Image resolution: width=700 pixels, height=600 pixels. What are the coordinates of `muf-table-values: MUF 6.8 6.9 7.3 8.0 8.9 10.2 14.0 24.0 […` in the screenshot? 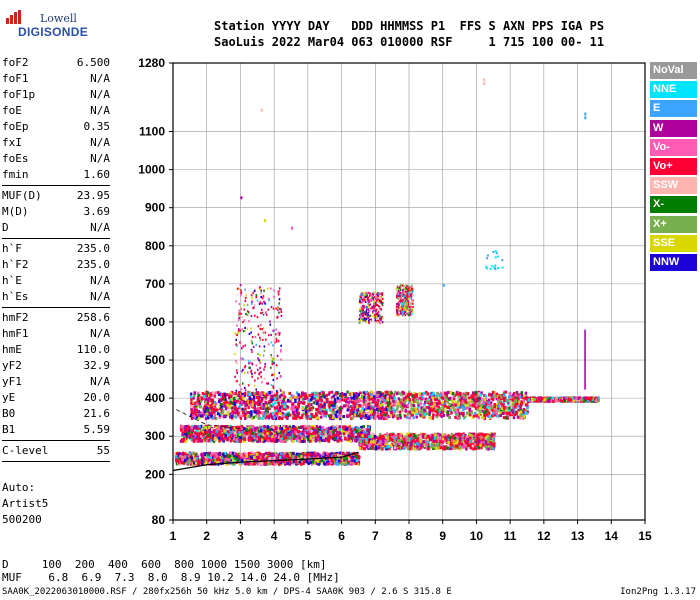 It's located at (171, 577).